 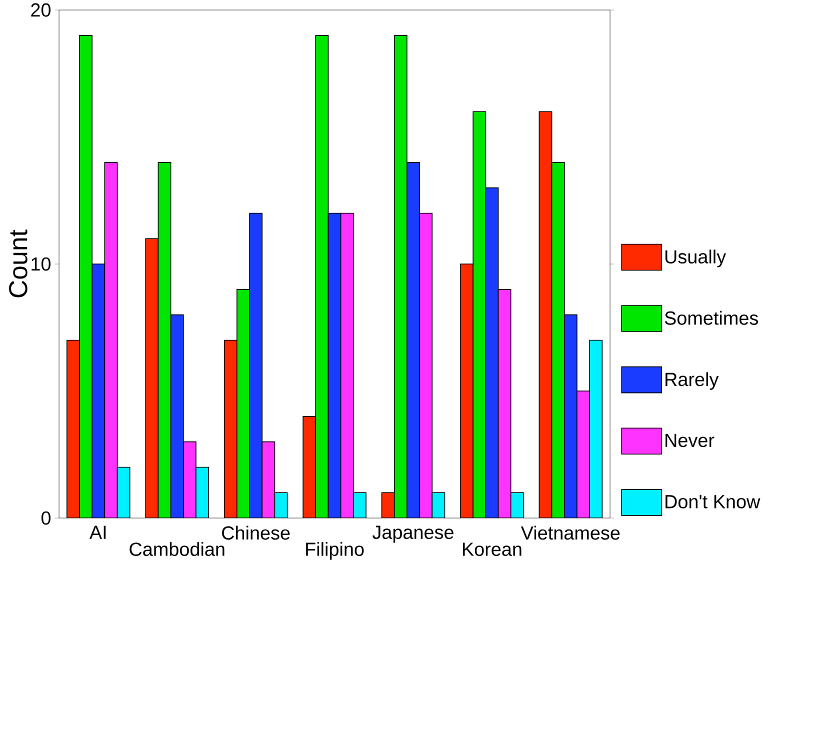 What do you see at coordinates (97, 532) in the screenshot?
I see `x-tick-label: AI` at bounding box center [97, 532].